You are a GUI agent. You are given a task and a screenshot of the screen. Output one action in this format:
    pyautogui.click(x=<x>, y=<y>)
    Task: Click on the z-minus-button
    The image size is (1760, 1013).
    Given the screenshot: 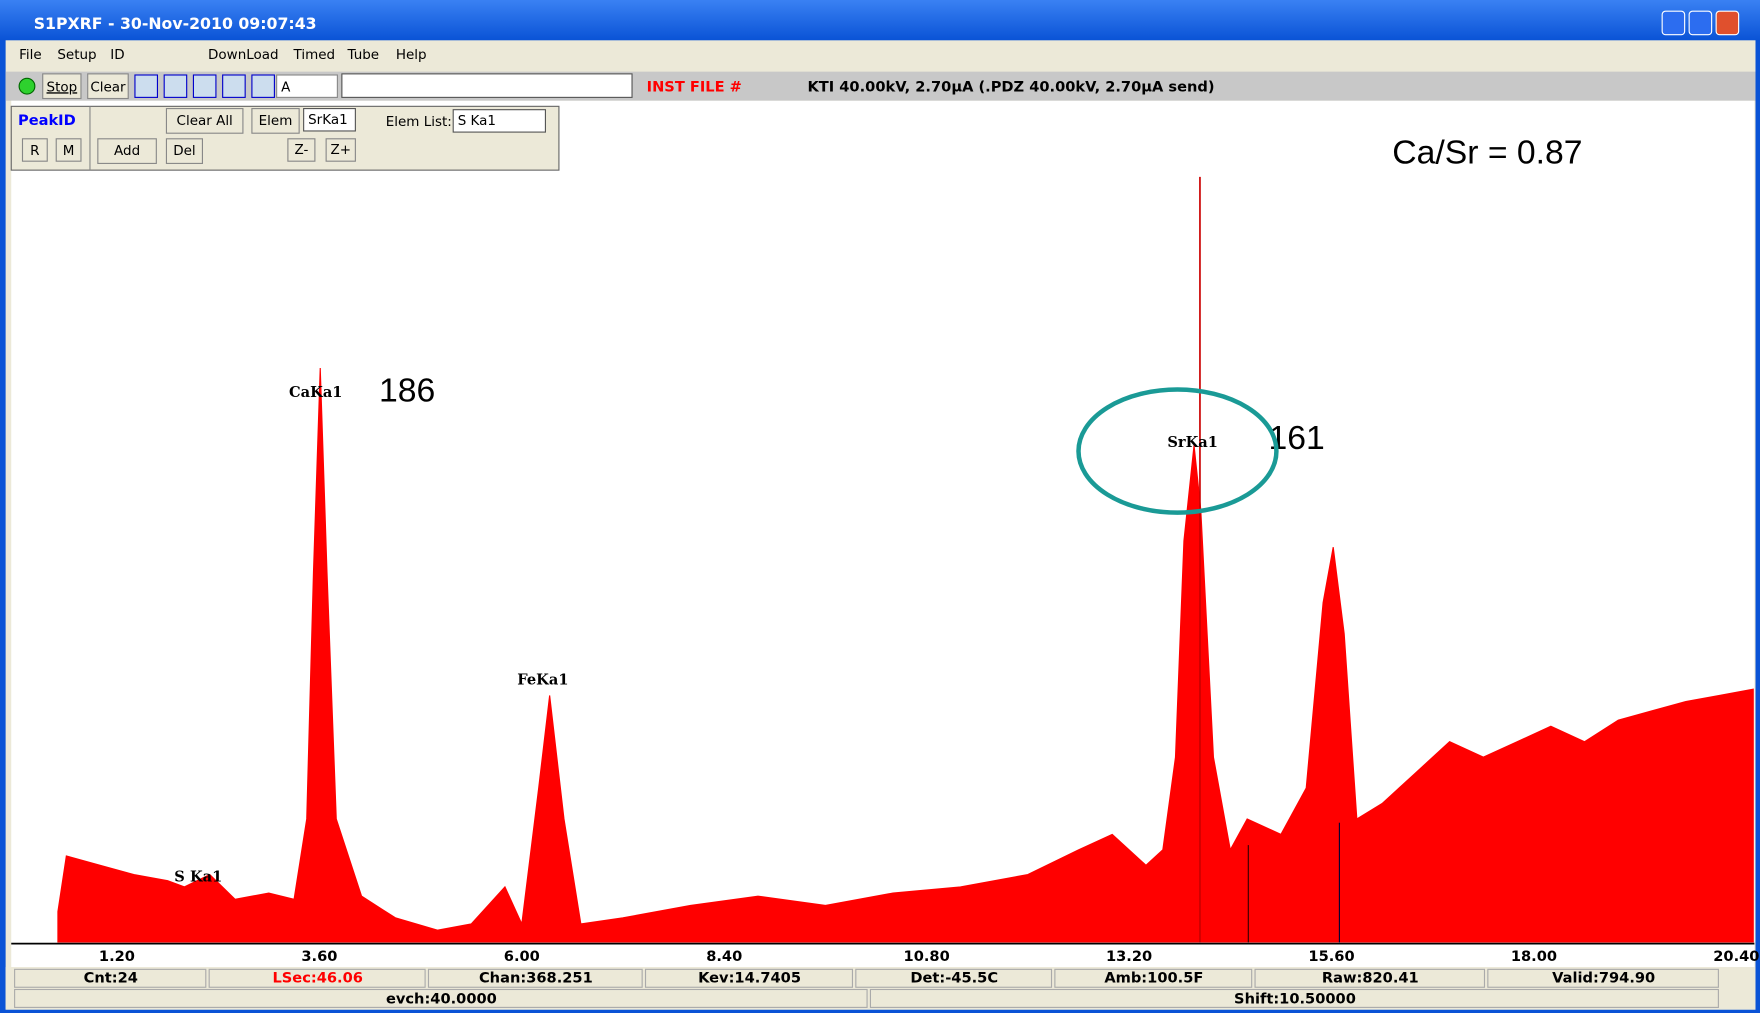 What is the action you would take?
    pyautogui.click(x=301, y=150)
    